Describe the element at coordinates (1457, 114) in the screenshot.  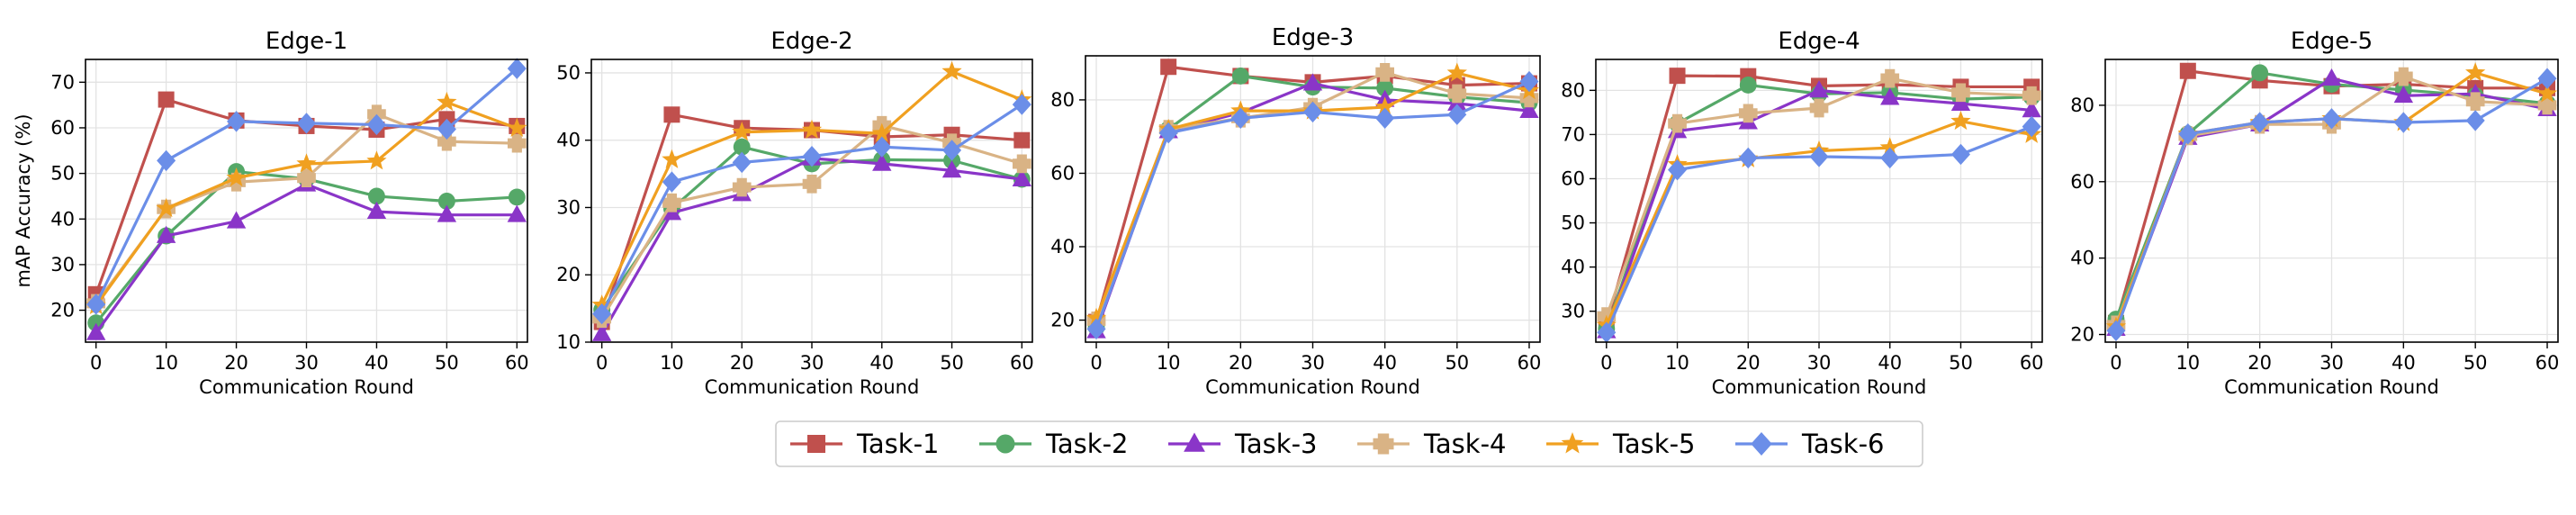
I see `data-point-task-6-x50` at that location.